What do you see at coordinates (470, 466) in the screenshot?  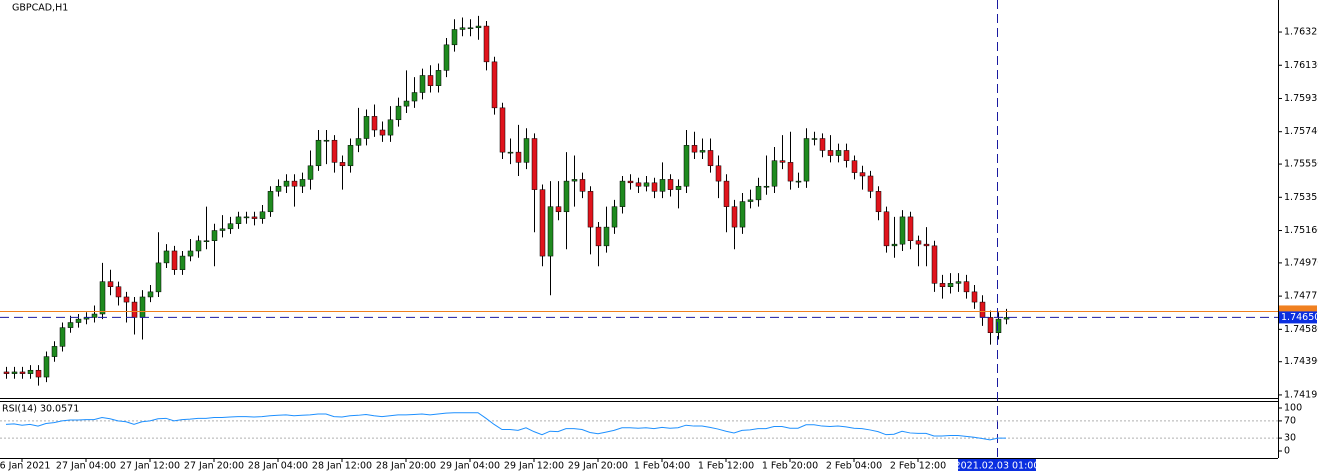 I see `x-tick-label: 29 Jan 04:00` at bounding box center [470, 466].